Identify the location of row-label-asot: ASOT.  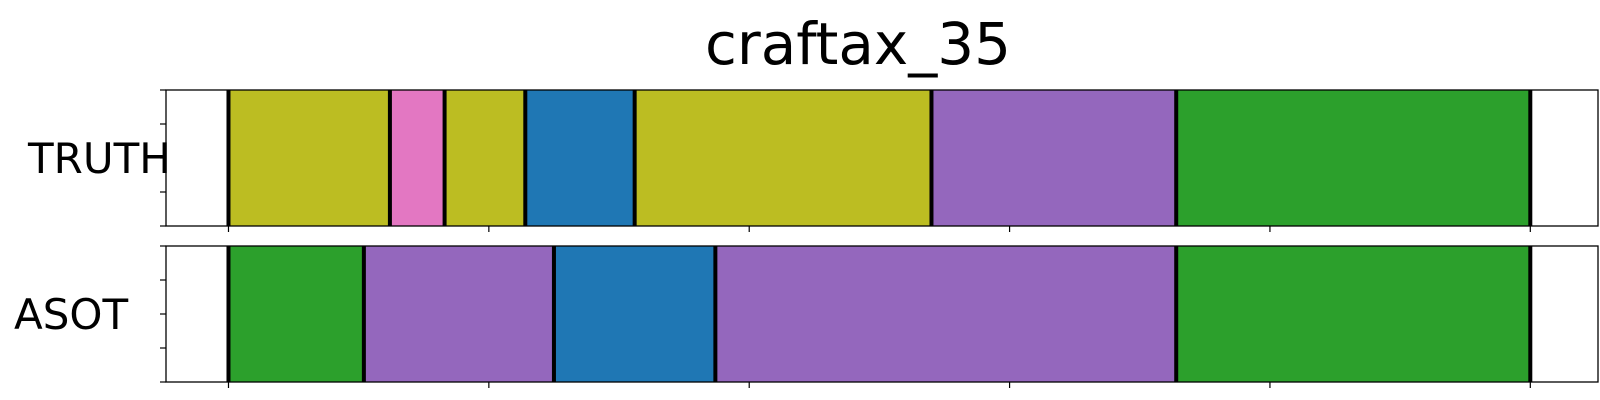
(71, 314).